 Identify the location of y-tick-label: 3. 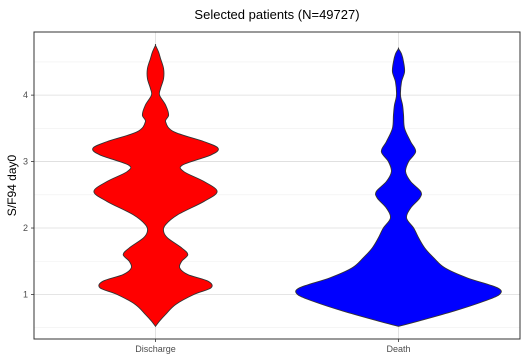
(25, 162).